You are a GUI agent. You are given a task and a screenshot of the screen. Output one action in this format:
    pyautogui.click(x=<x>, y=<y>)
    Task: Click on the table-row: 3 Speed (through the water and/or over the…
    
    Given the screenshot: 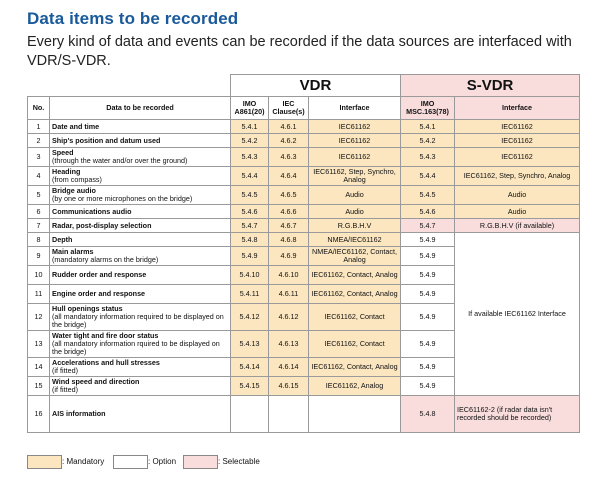 What is the action you would take?
    pyautogui.click(x=304, y=157)
    